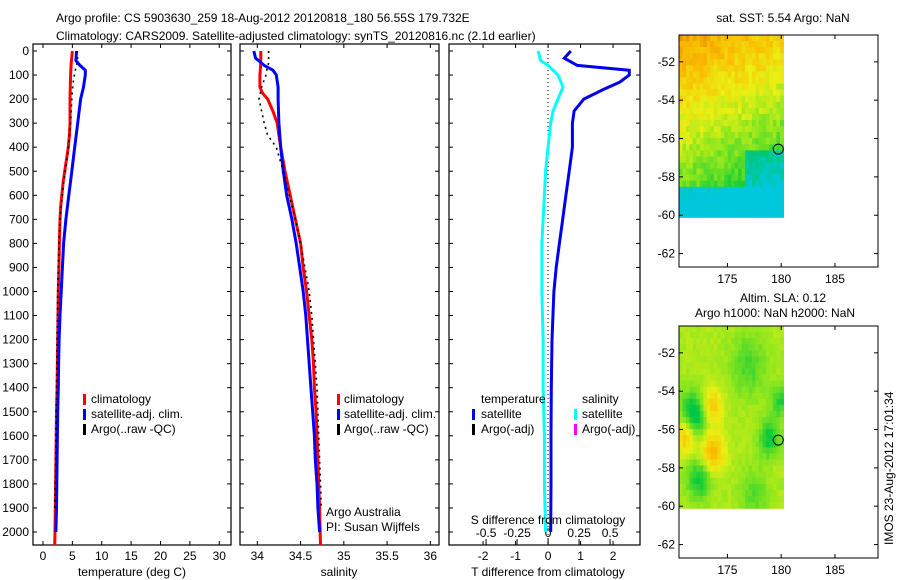 The height and width of the screenshot is (580, 900). What do you see at coordinates (667, 468) in the screenshot?
I see `y-tick-label: -58` at bounding box center [667, 468].